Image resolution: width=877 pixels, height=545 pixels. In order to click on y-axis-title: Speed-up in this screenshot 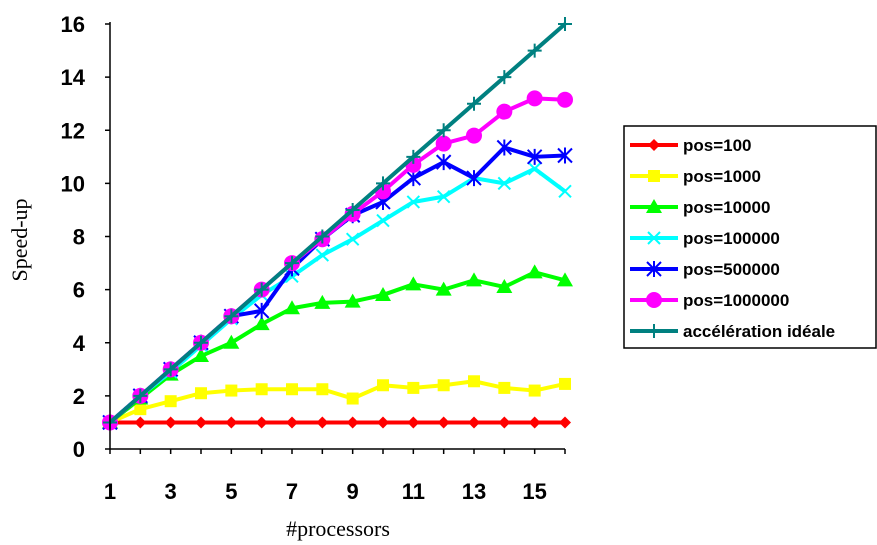, I will do `click(19, 239)`.